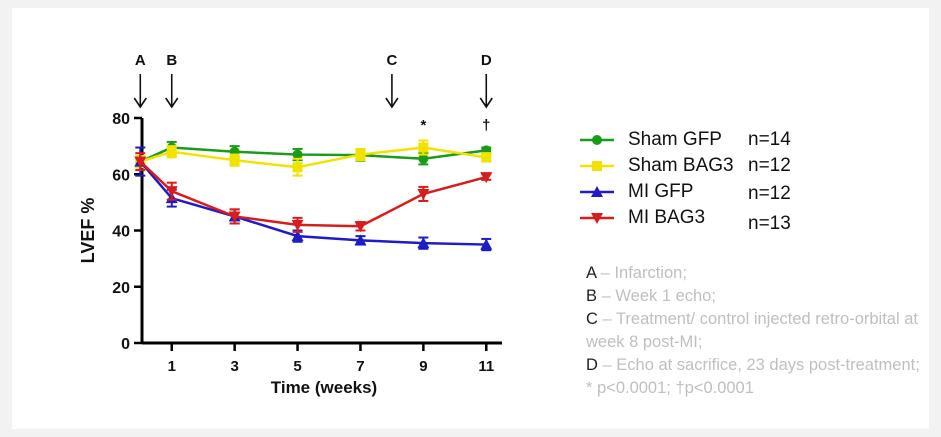  I want to click on event-label-C: C, so click(391, 60).